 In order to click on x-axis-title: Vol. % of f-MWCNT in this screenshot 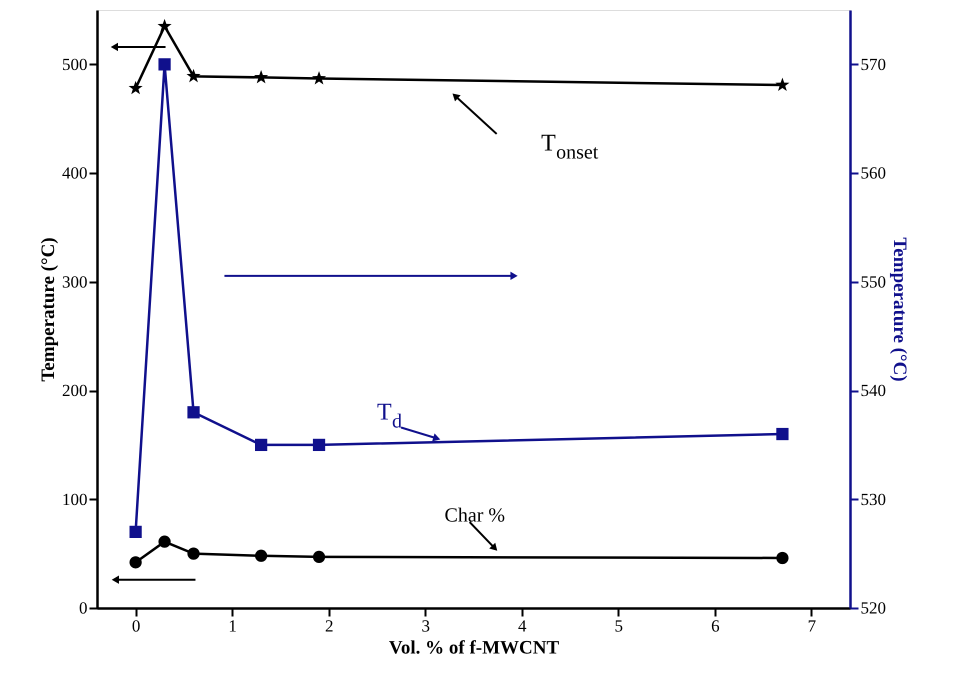, I will do `click(474, 648)`.